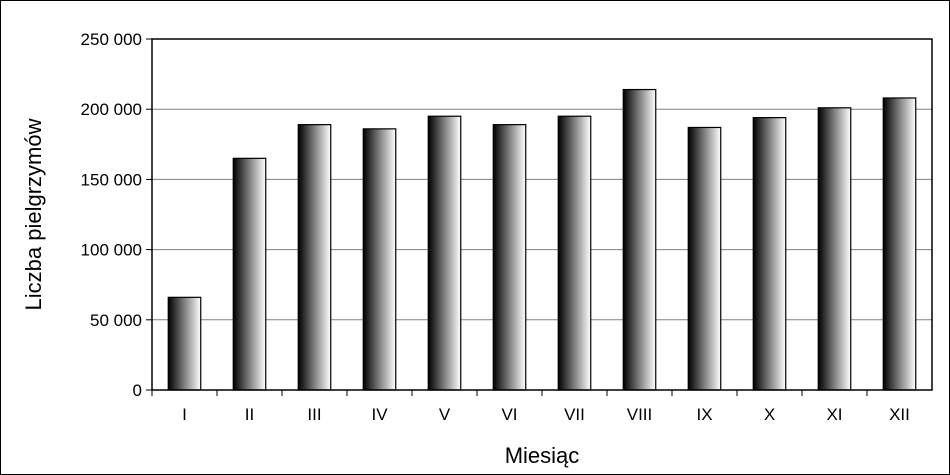 The width and height of the screenshot is (950, 475). Describe the element at coordinates (184, 414) in the screenshot. I see `x-tick-label: I` at that location.